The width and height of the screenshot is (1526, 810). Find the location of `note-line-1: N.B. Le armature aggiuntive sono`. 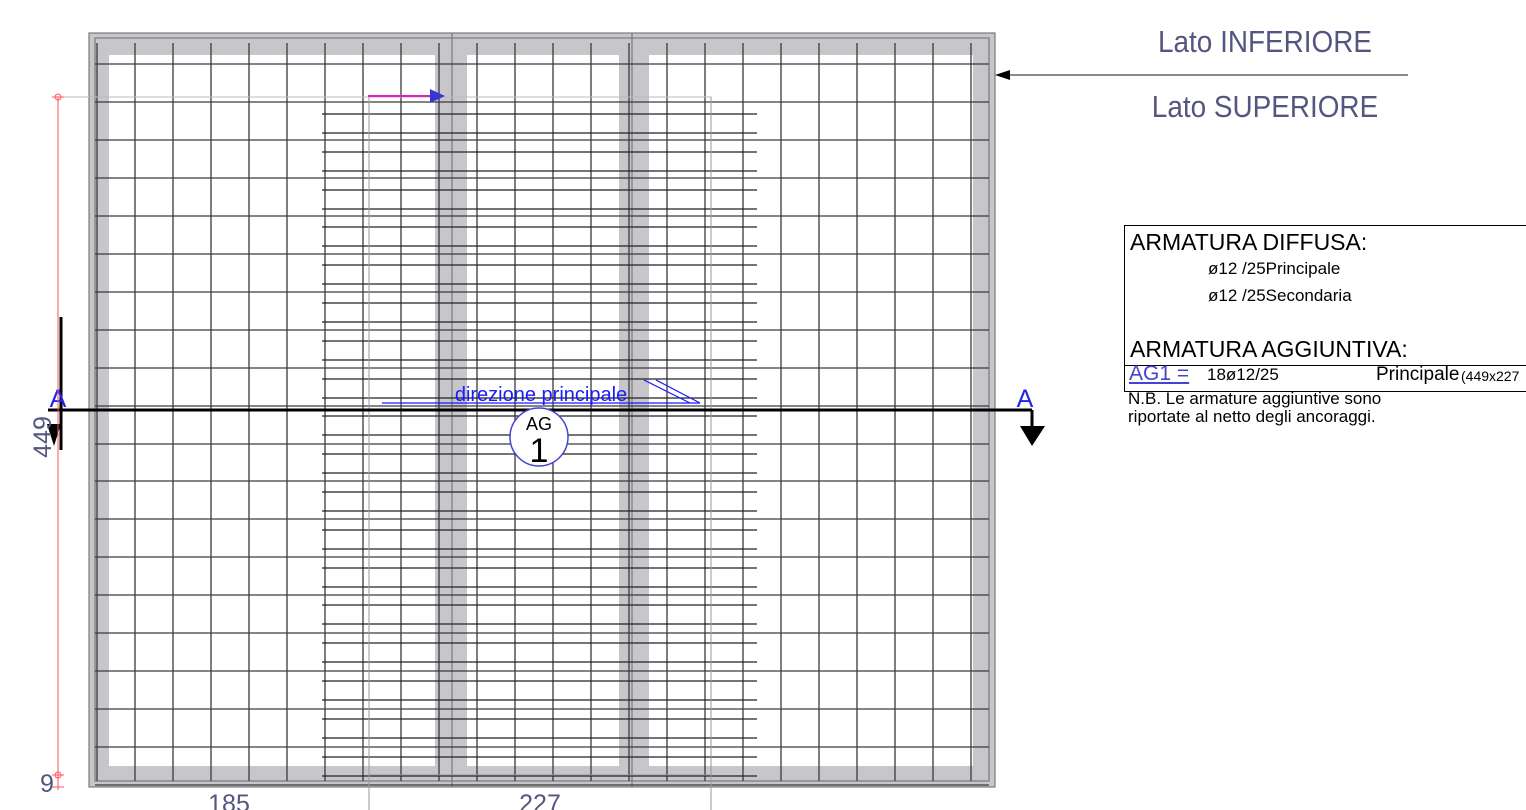

note-line-1: N.B. Le armature aggiuntive sono is located at coordinates (1255, 398).